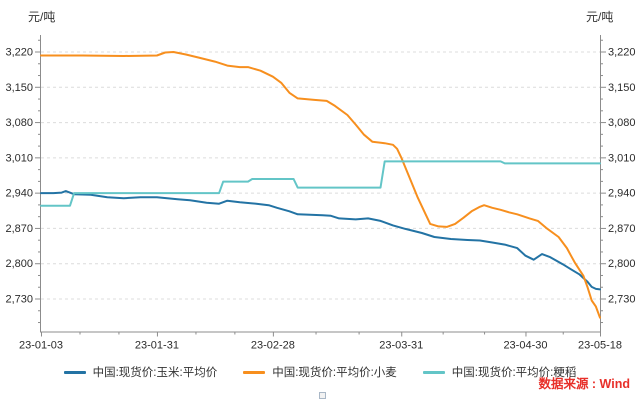  Describe the element at coordinates (254, 372) in the screenshot. I see `wheat-line-swatch-icon` at that location.